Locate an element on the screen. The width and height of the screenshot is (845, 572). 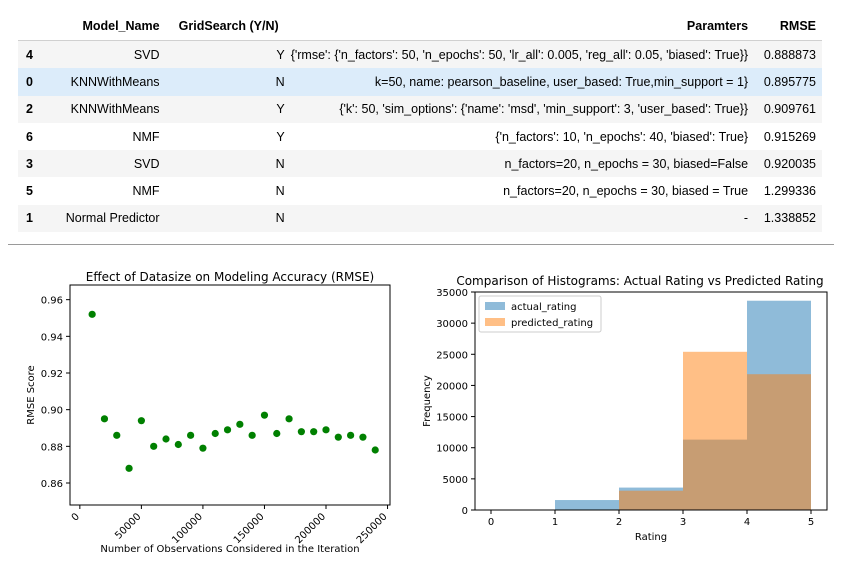
x-tick-label: 2 is located at coordinates (619, 522).